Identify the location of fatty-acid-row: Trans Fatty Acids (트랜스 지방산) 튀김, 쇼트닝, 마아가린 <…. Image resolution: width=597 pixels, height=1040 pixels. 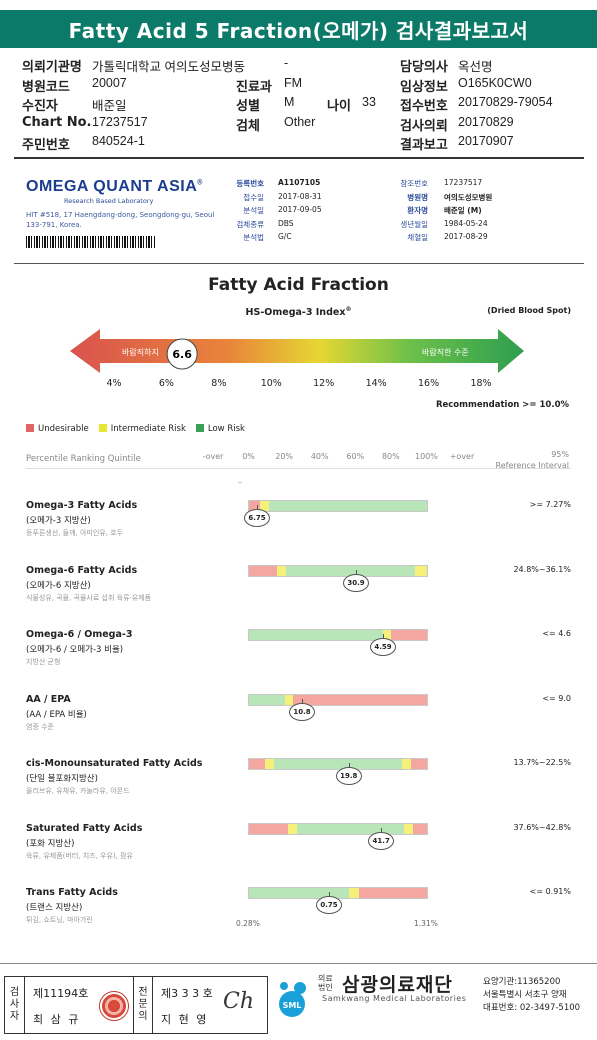
(298, 917).